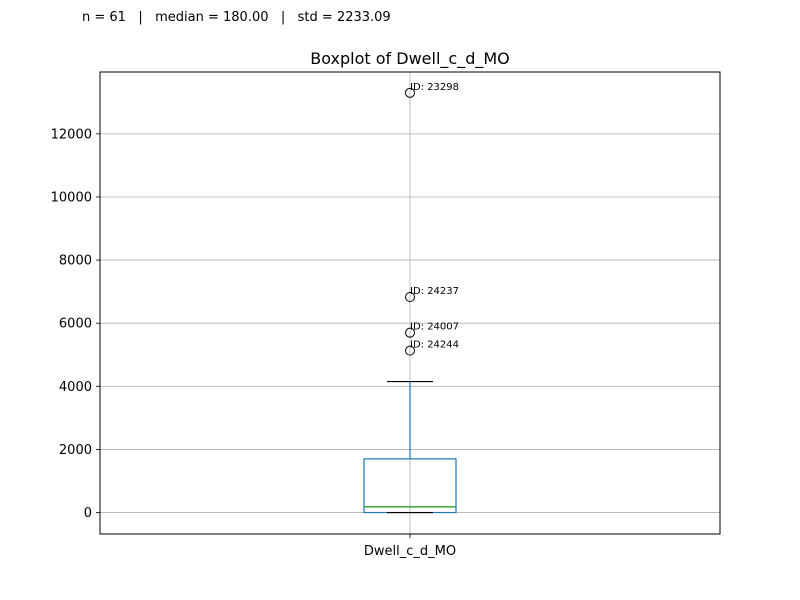 The image size is (800, 600). What do you see at coordinates (236, 17) in the screenshot?
I see `summary-statistics: n = 61 | median = 180.00 | std = 2233.09` at bounding box center [236, 17].